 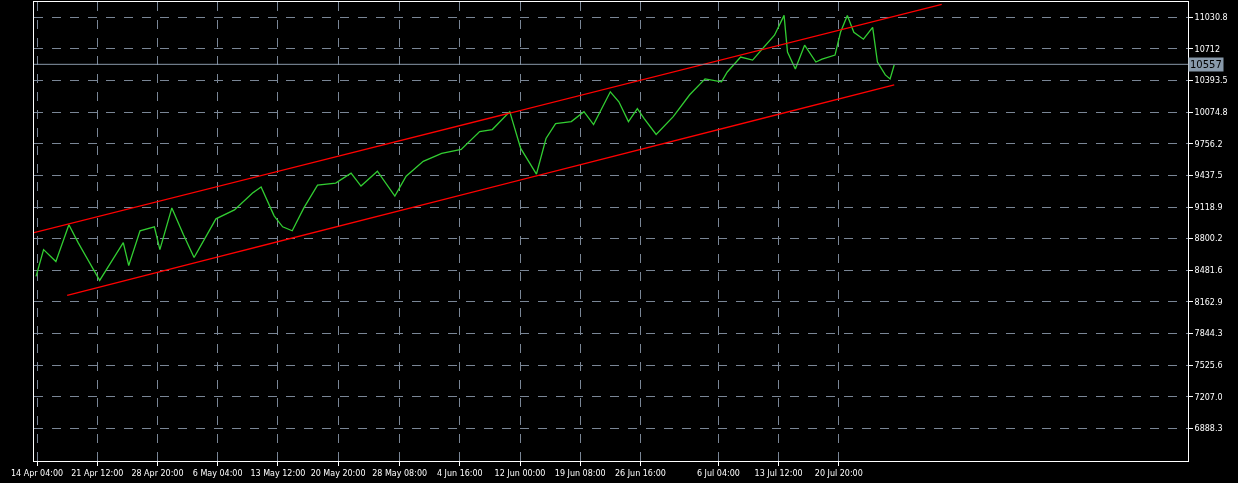 What do you see at coordinates (1211, 18) in the screenshot?
I see `y-tick-label: 11030.8` at bounding box center [1211, 18].